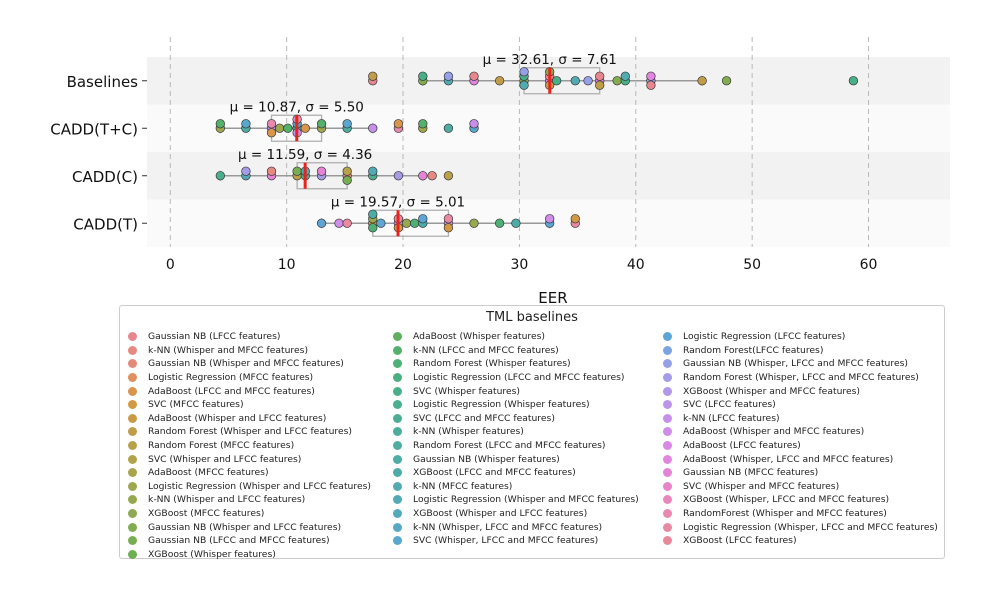  What do you see at coordinates (305, 155) in the screenshot?
I see `mean-sd-annotation: μ = 11.59, σ = 4.36` at bounding box center [305, 155].